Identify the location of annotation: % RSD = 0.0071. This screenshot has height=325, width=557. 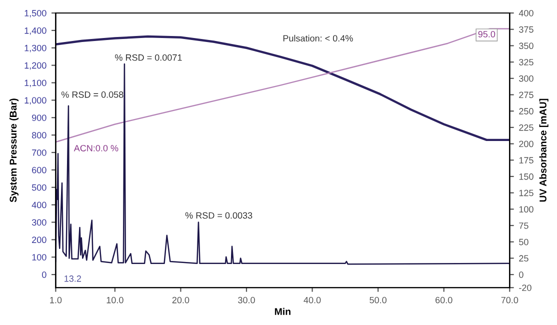
(148, 57).